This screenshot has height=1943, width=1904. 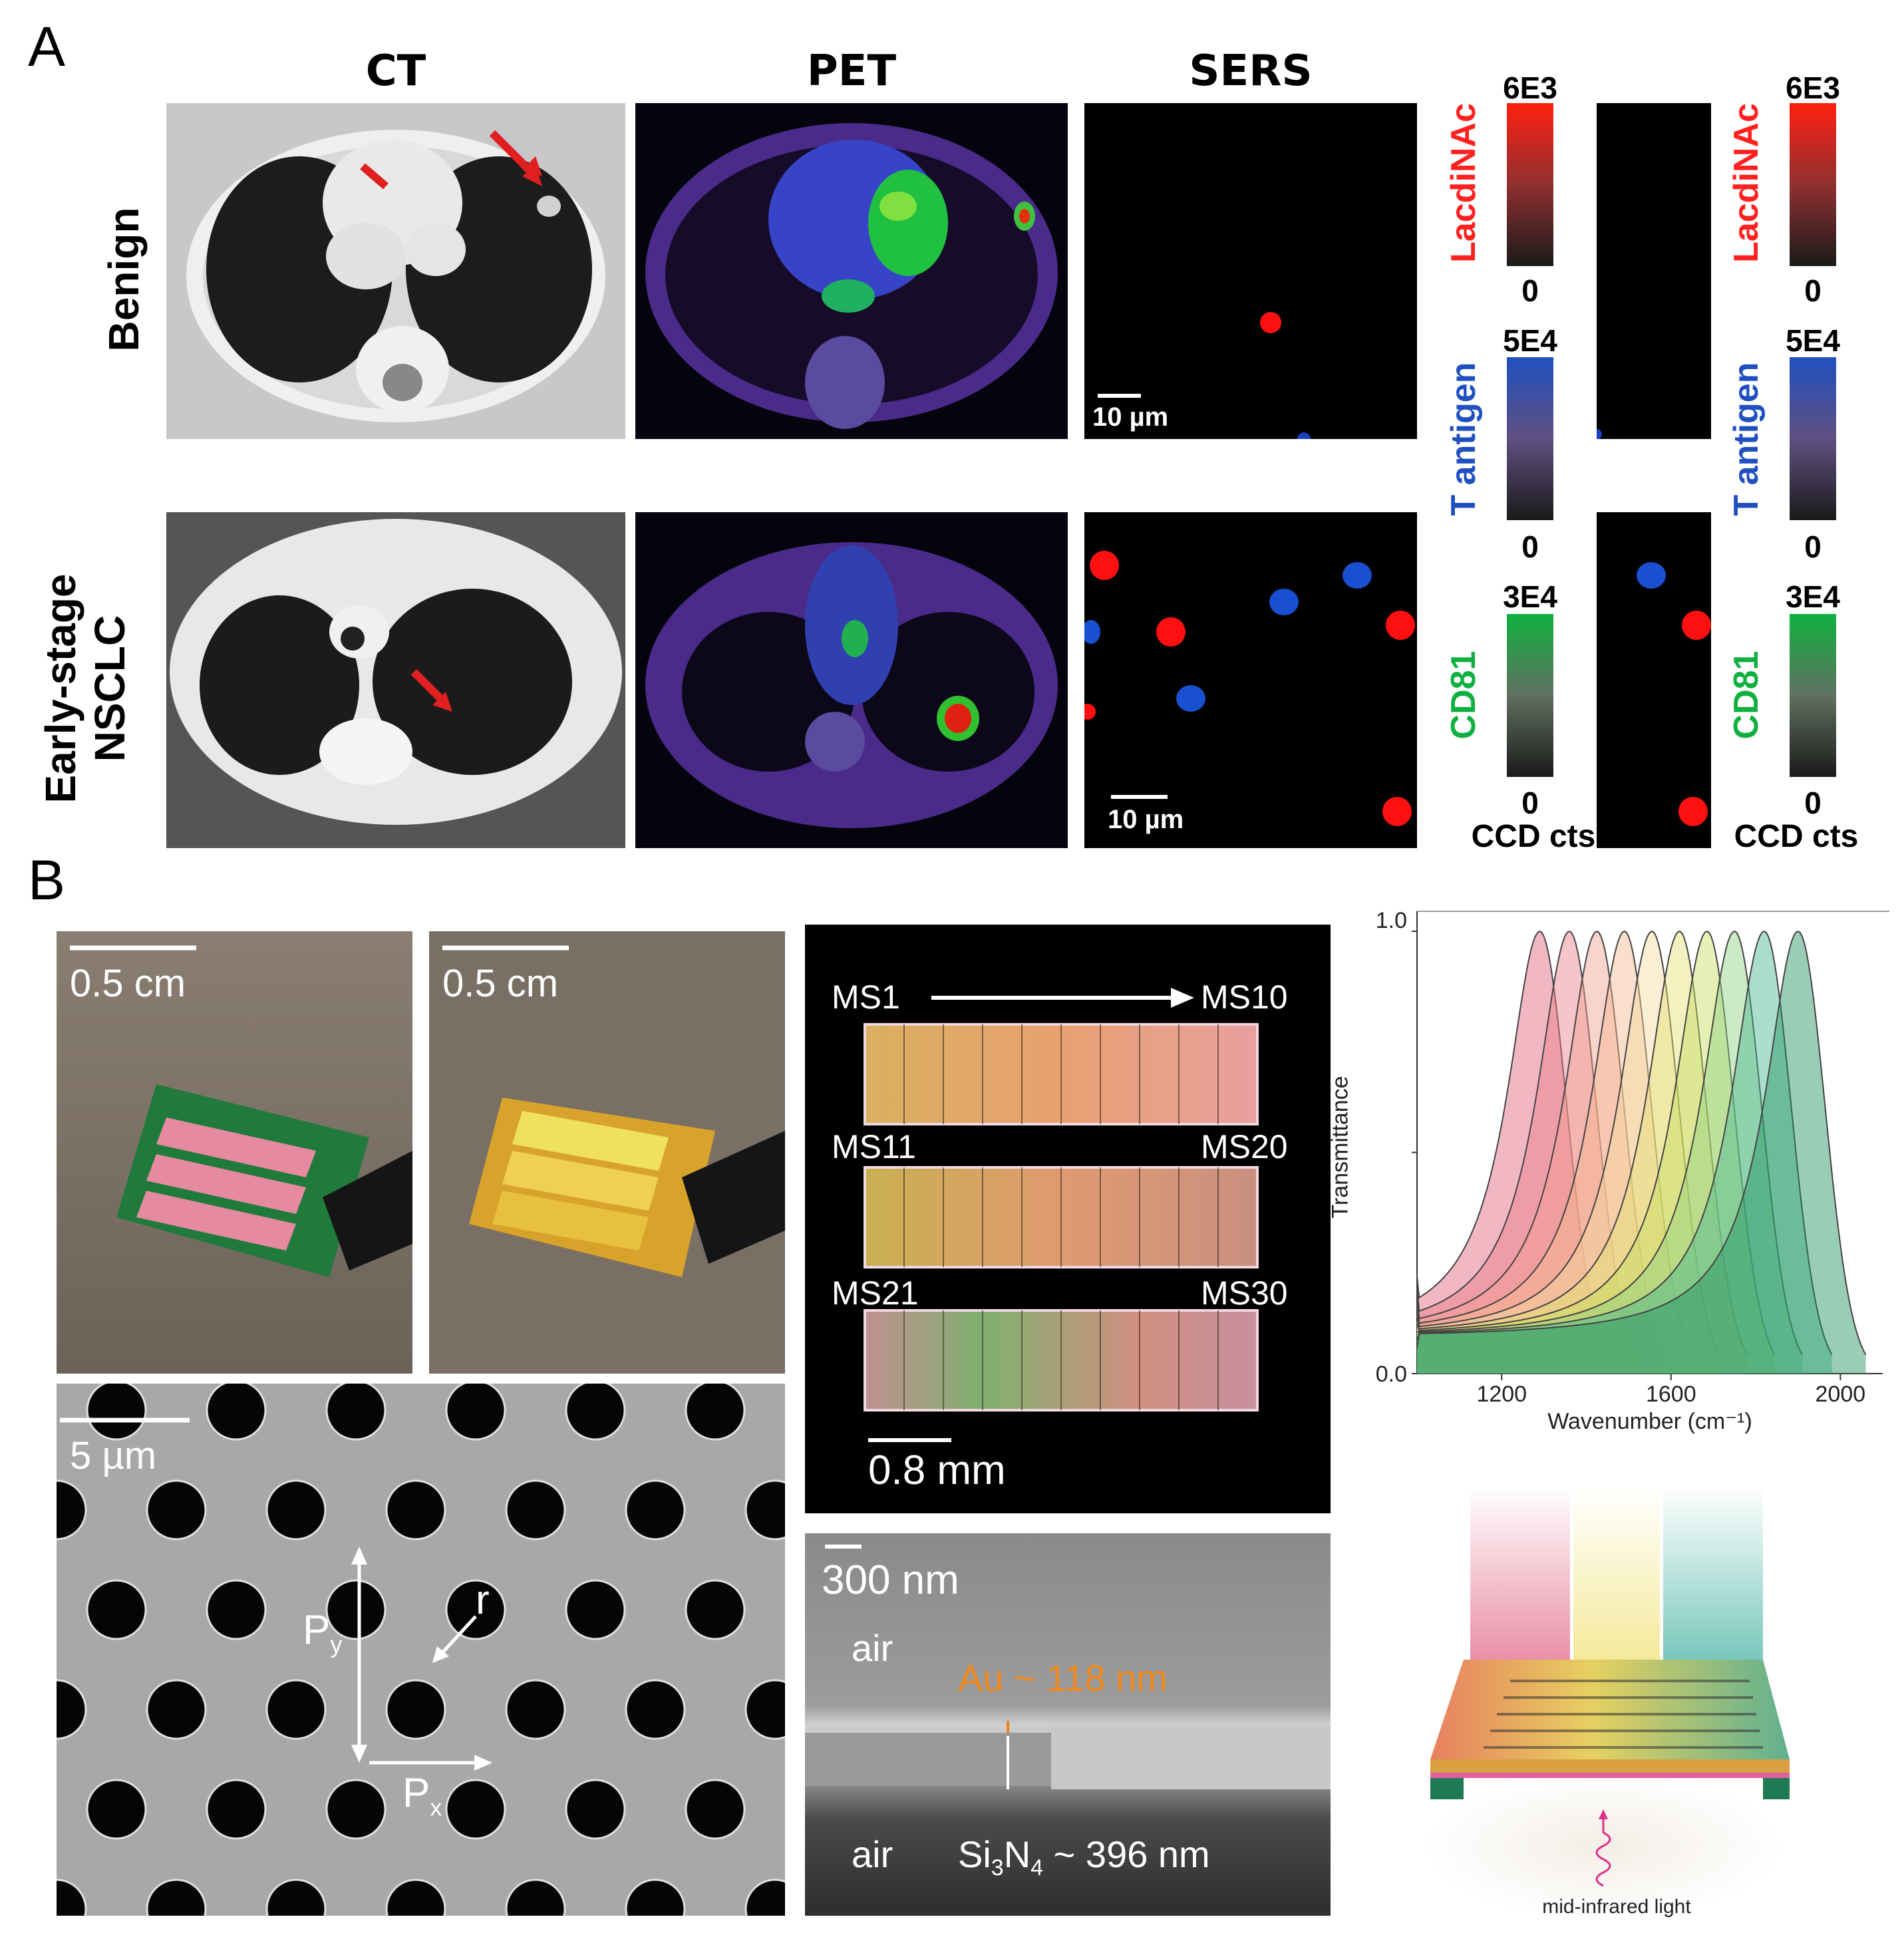 I want to click on colorbar-cd81-label: CD81, so click(x=1463, y=695).